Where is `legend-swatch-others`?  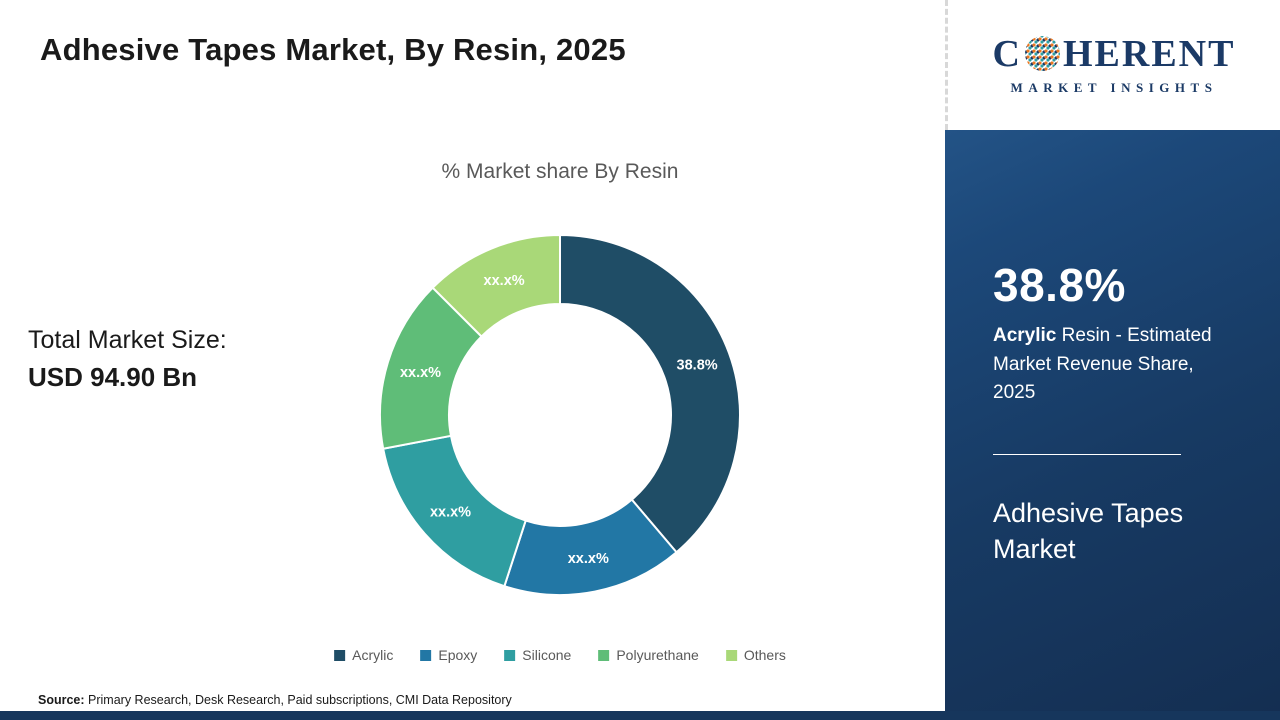
legend-swatch-others is located at coordinates (731, 655).